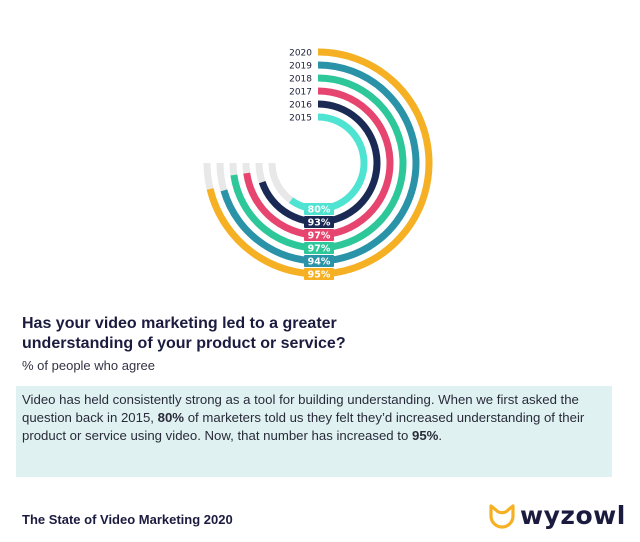 Image resolution: width=640 pixels, height=542 pixels. I want to click on pct-label-2017: 97%, so click(319, 236).